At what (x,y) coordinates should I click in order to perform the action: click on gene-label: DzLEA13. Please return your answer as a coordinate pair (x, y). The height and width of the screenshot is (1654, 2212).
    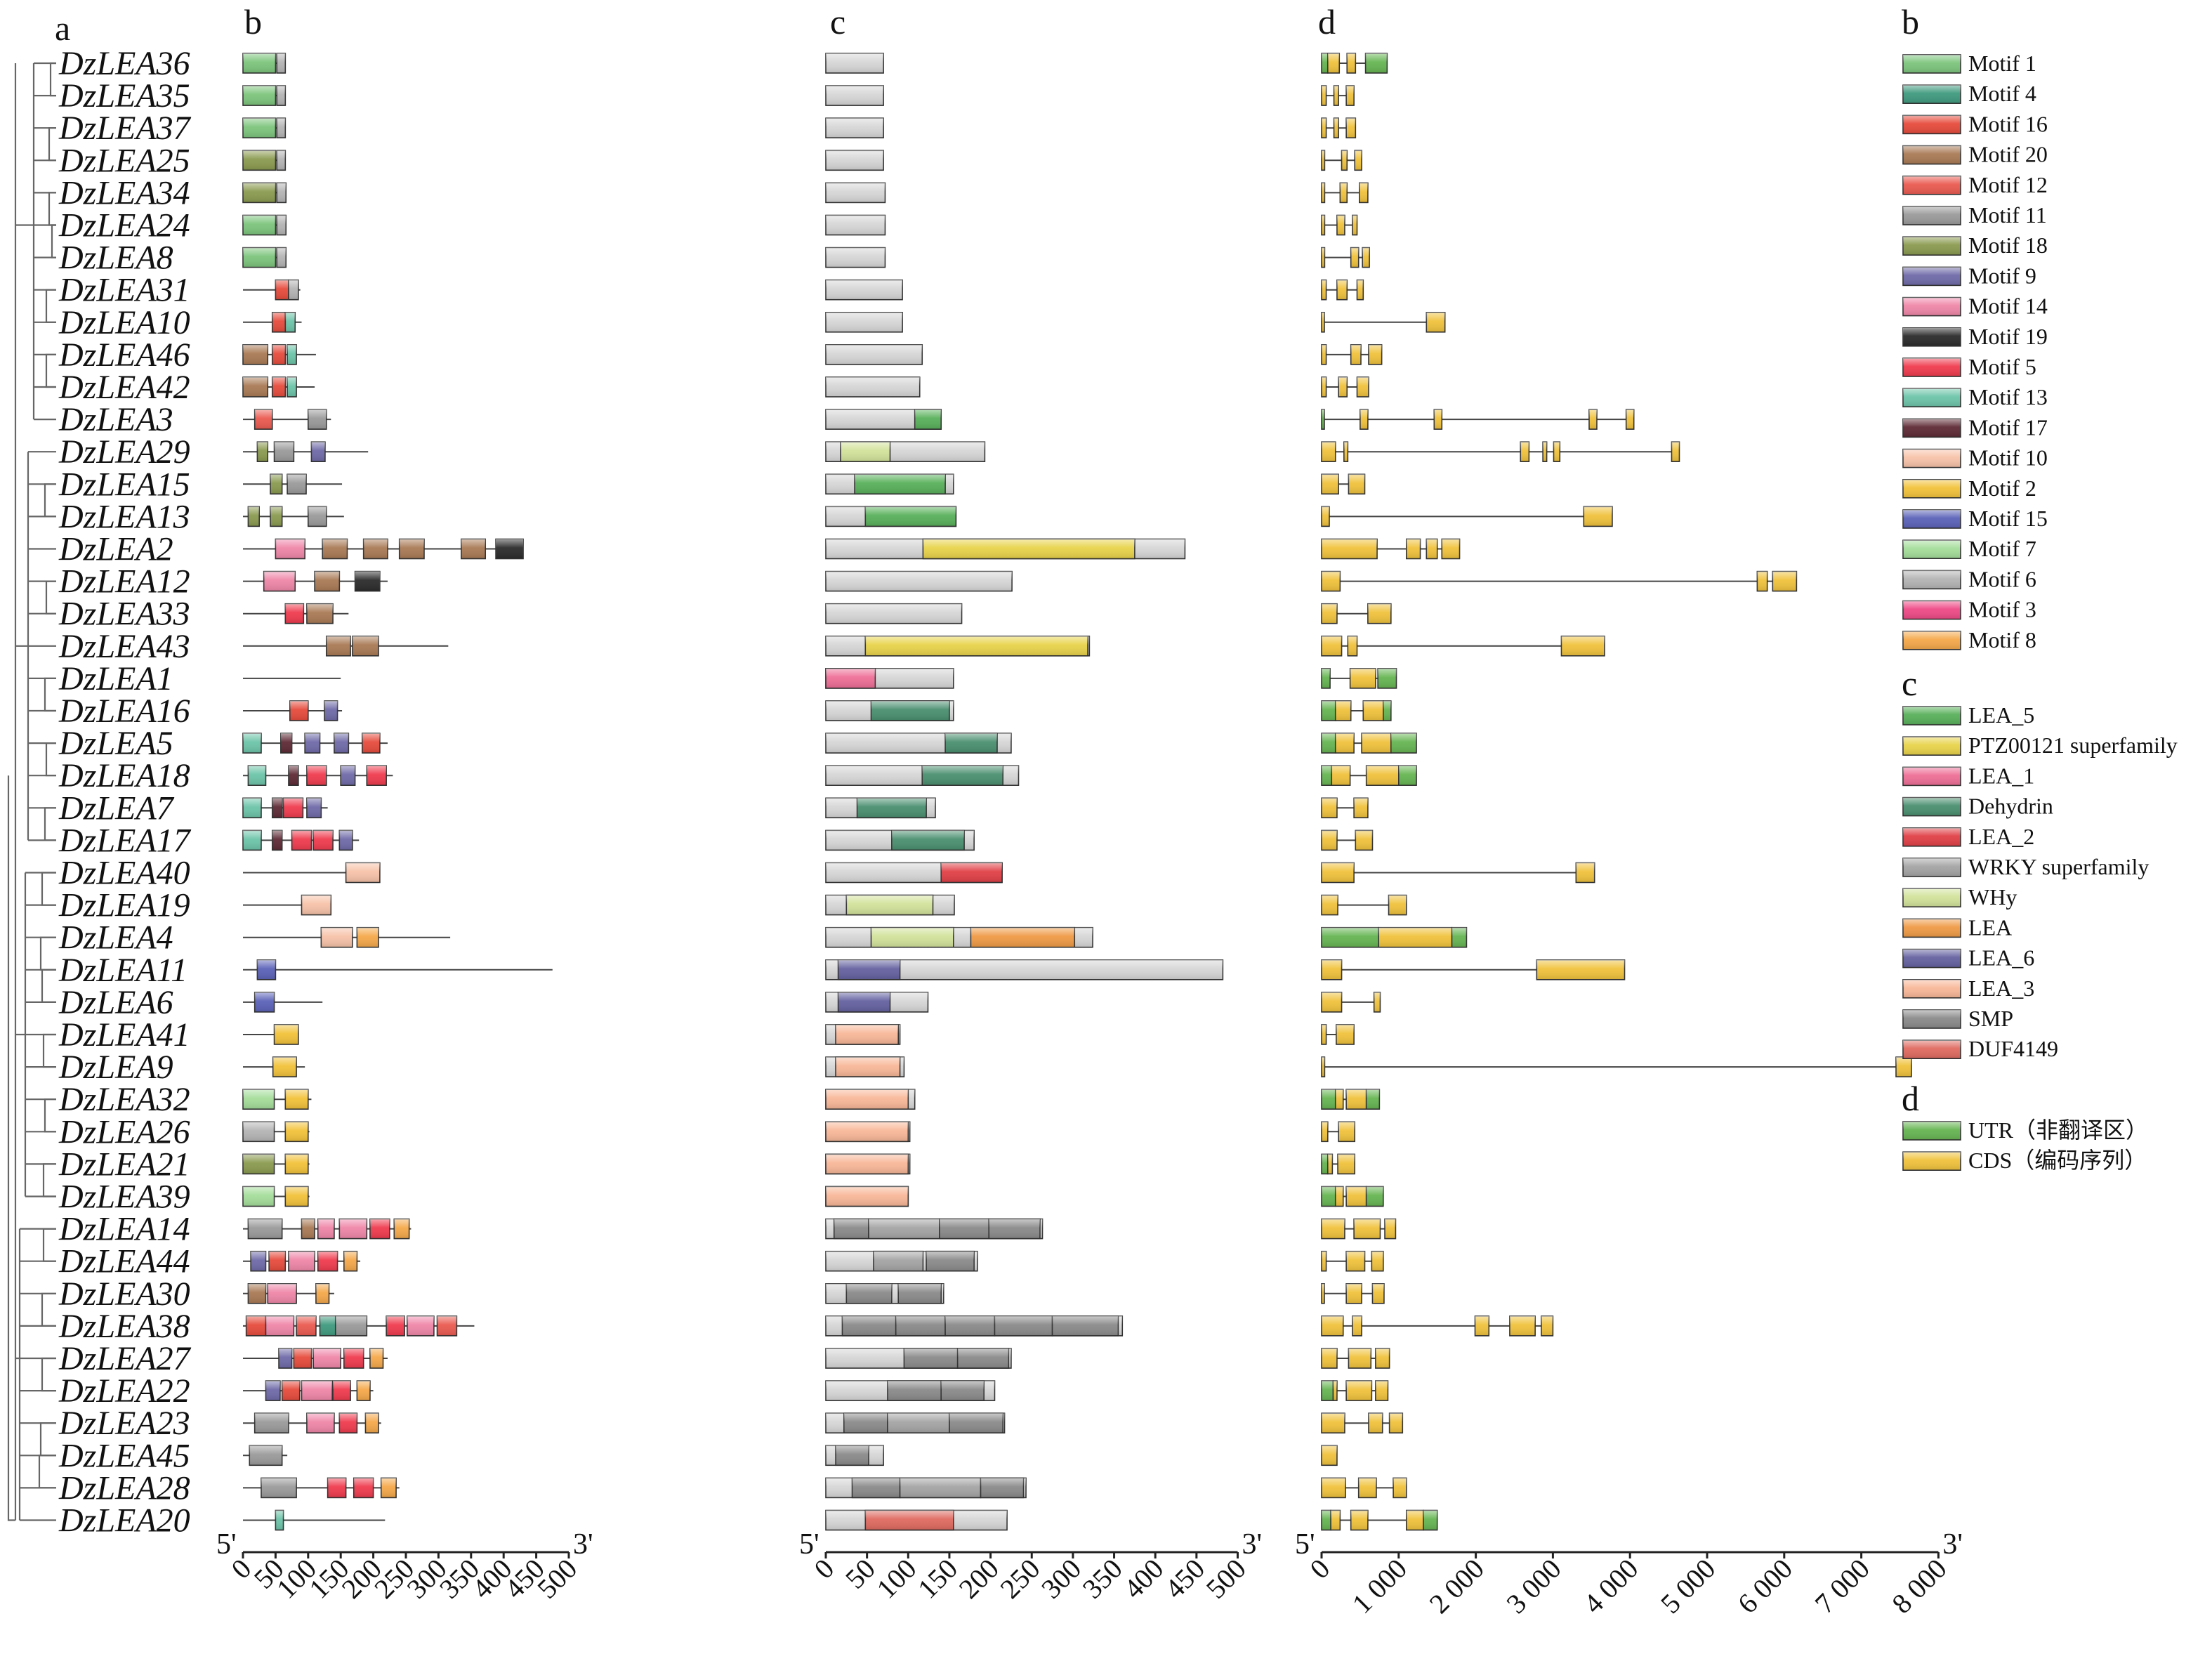
    Looking at the image, I should click on (124, 516).